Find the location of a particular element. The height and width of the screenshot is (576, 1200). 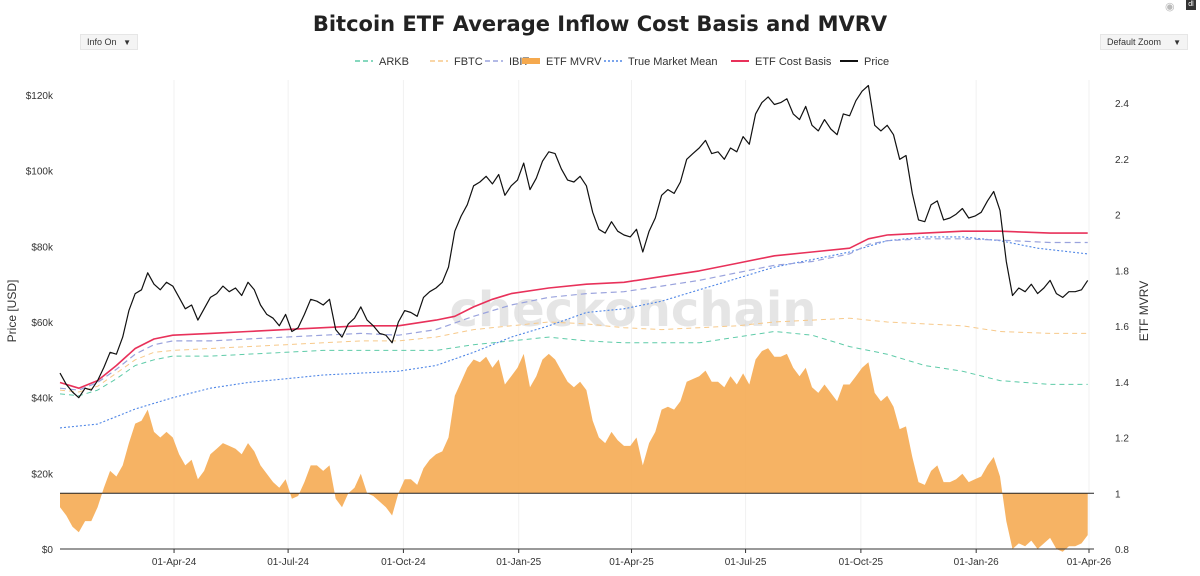

legend-item-arkb: ARKB is located at coordinates (382, 62).